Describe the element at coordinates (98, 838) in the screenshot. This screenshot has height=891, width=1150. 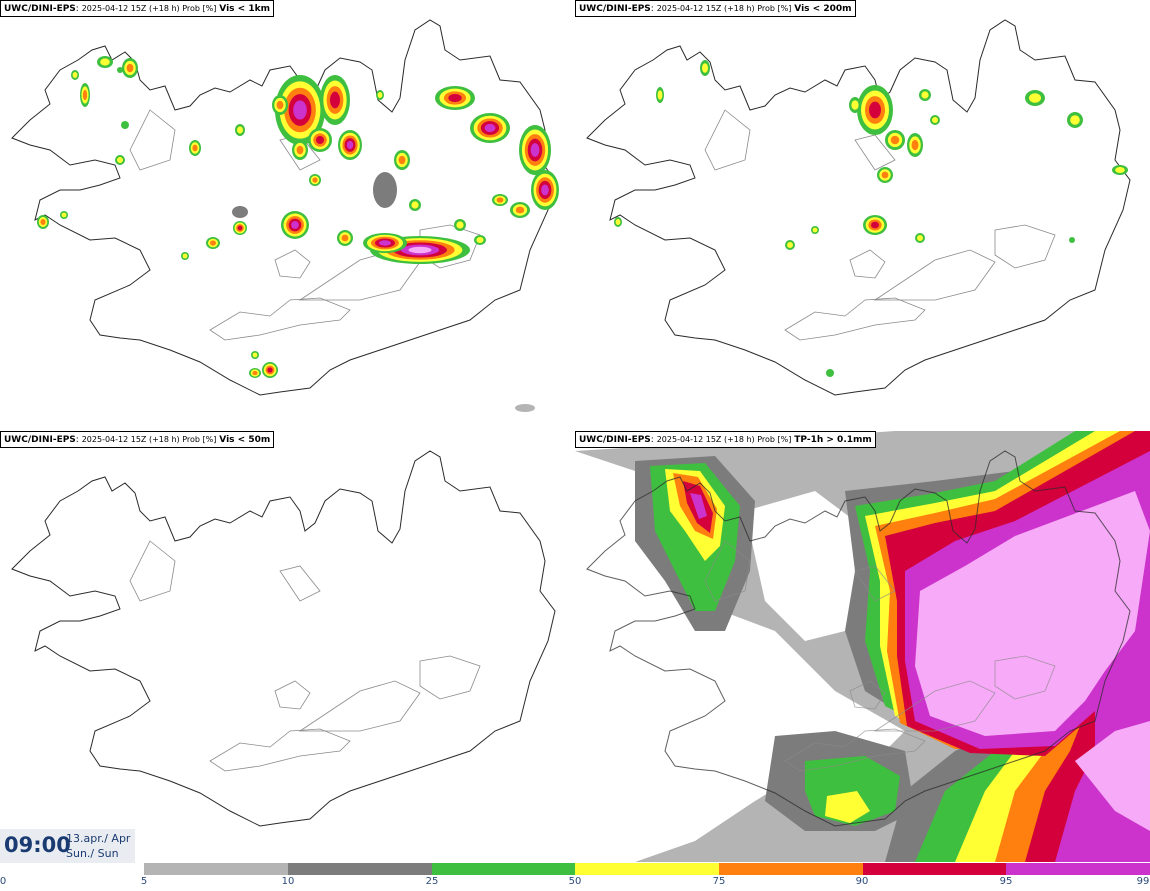
I see `valid-date-line1: 13.apr./ Apr` at that location.